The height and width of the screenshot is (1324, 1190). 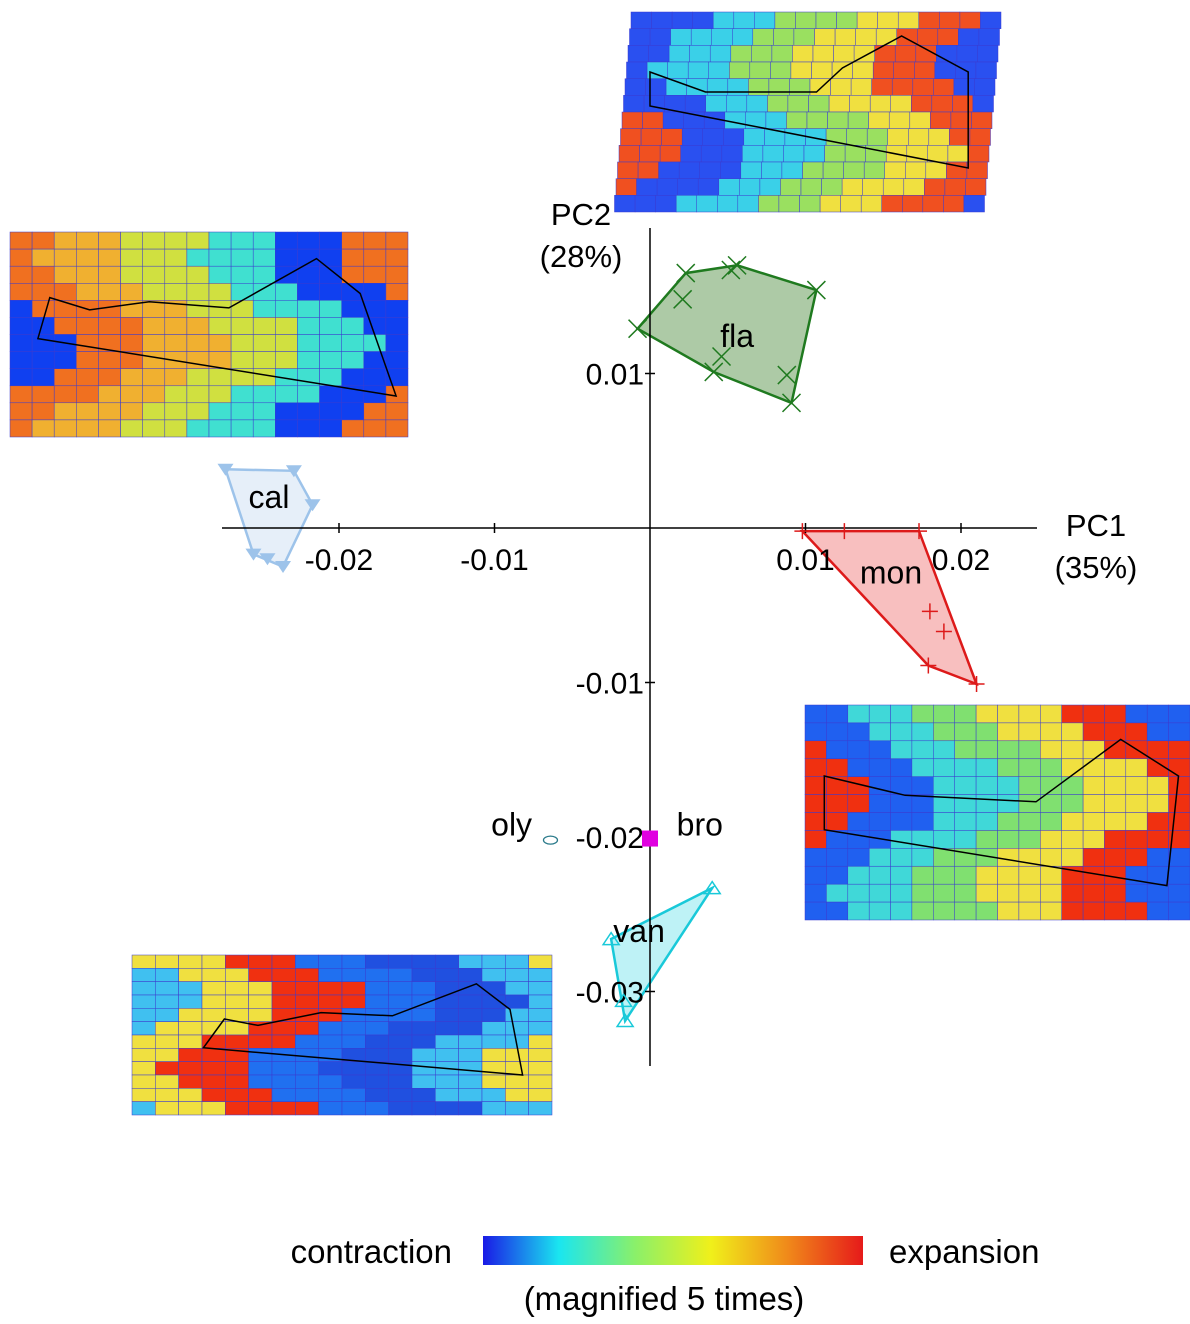 What do you see at coordinates (1096, 567) in the screenshot?
I see `x-axis-title-pct: (35%)` at bounding box center [1096, 567].